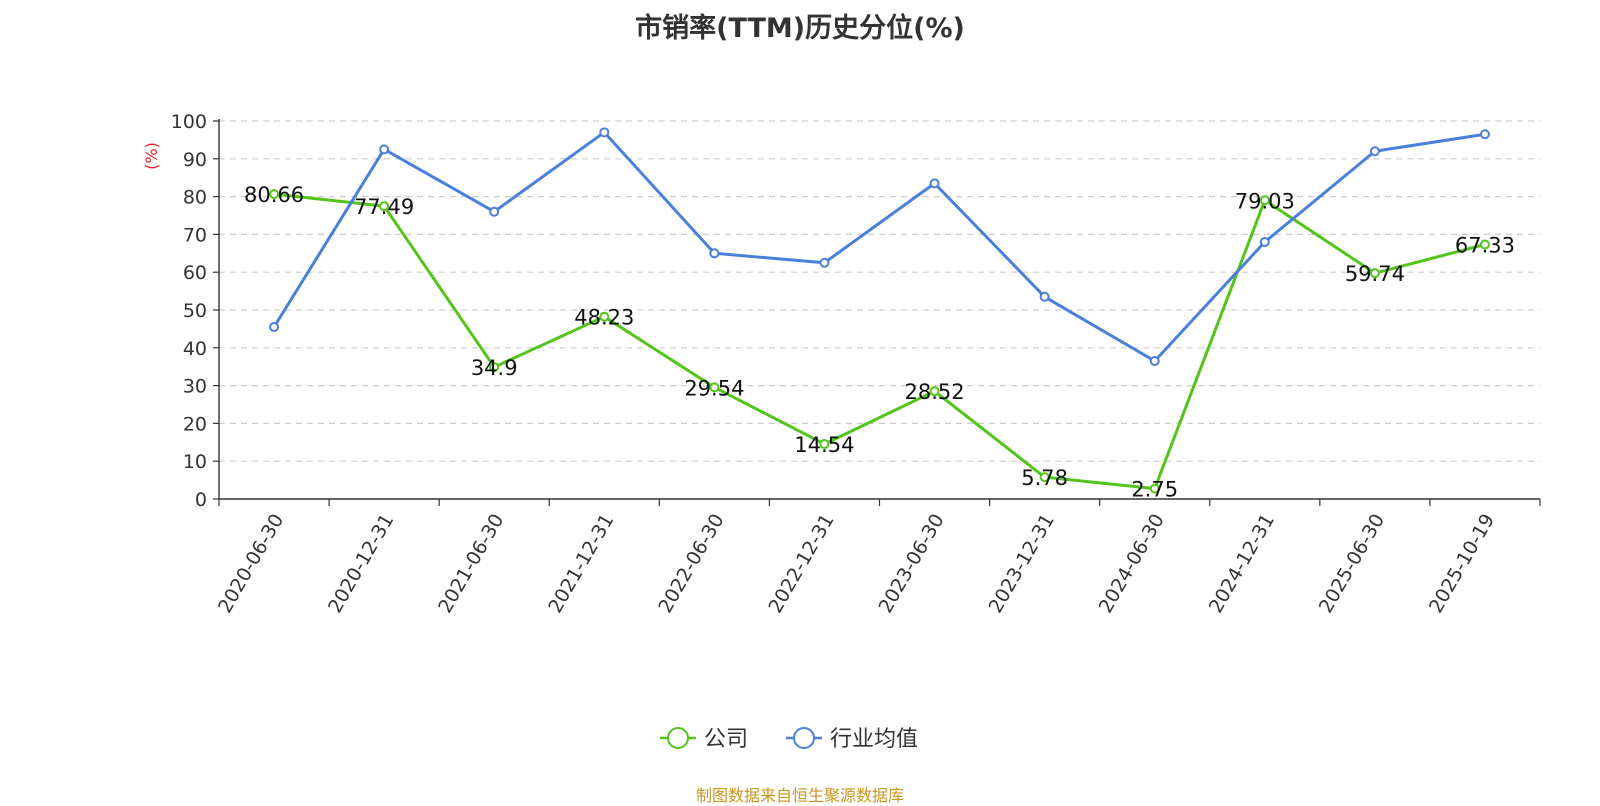  Describe the element at coordinates (800, 28) in the screenshot. I see `chart-title: 市销率(TTM)历史分位(%)` at that location.